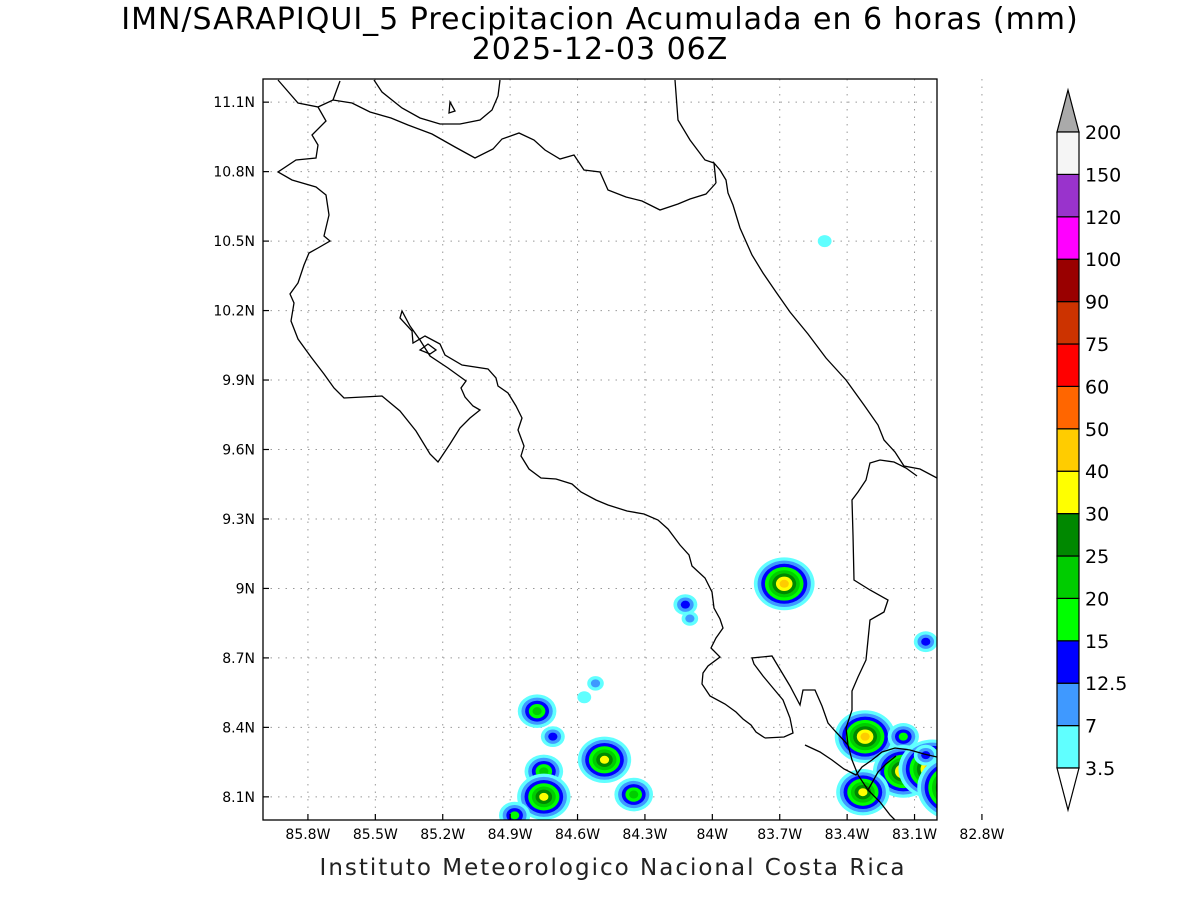 This screenshot has height=900, width=1200. Describe the element at coordinates (712, 835) in the screenshot. I see `lon-tick-label: 84W` at that location.